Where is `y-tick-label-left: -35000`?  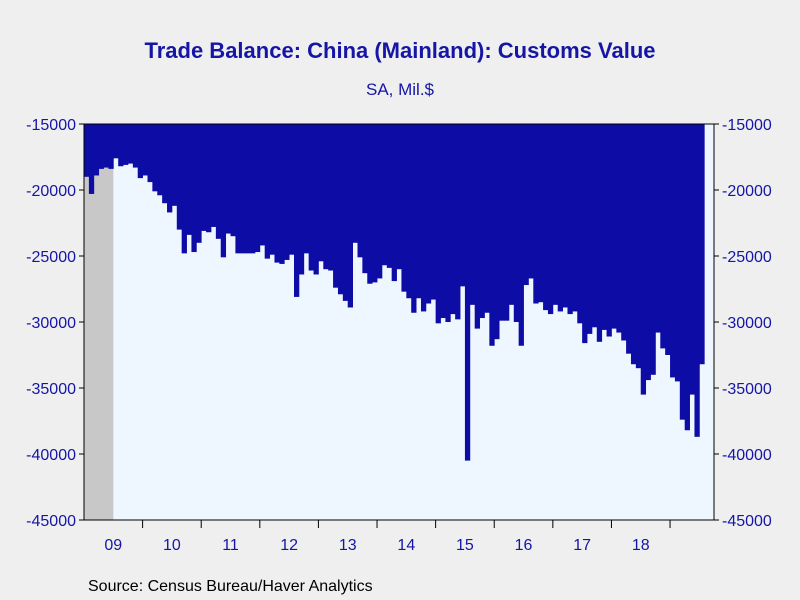 y-tick-label-left: -35000 is located at coordinates (51, 389).